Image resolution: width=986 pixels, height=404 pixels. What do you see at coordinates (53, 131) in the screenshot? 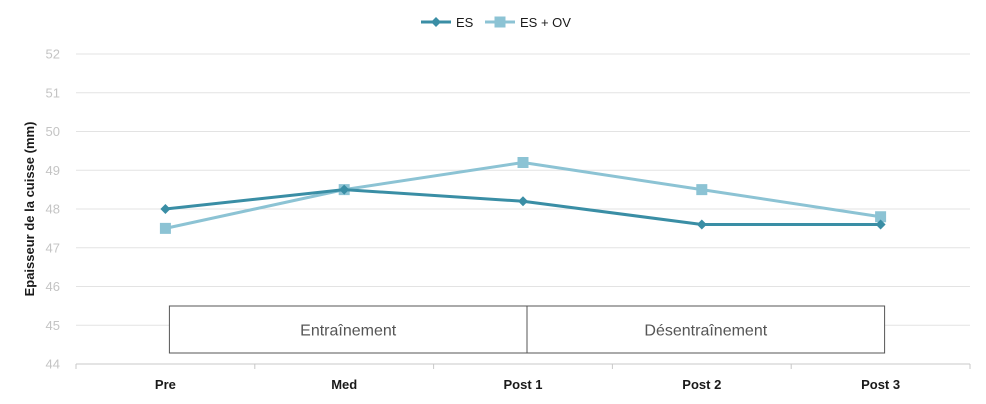
I see `y-tick-label: 50` at bounding box center [53, 131].